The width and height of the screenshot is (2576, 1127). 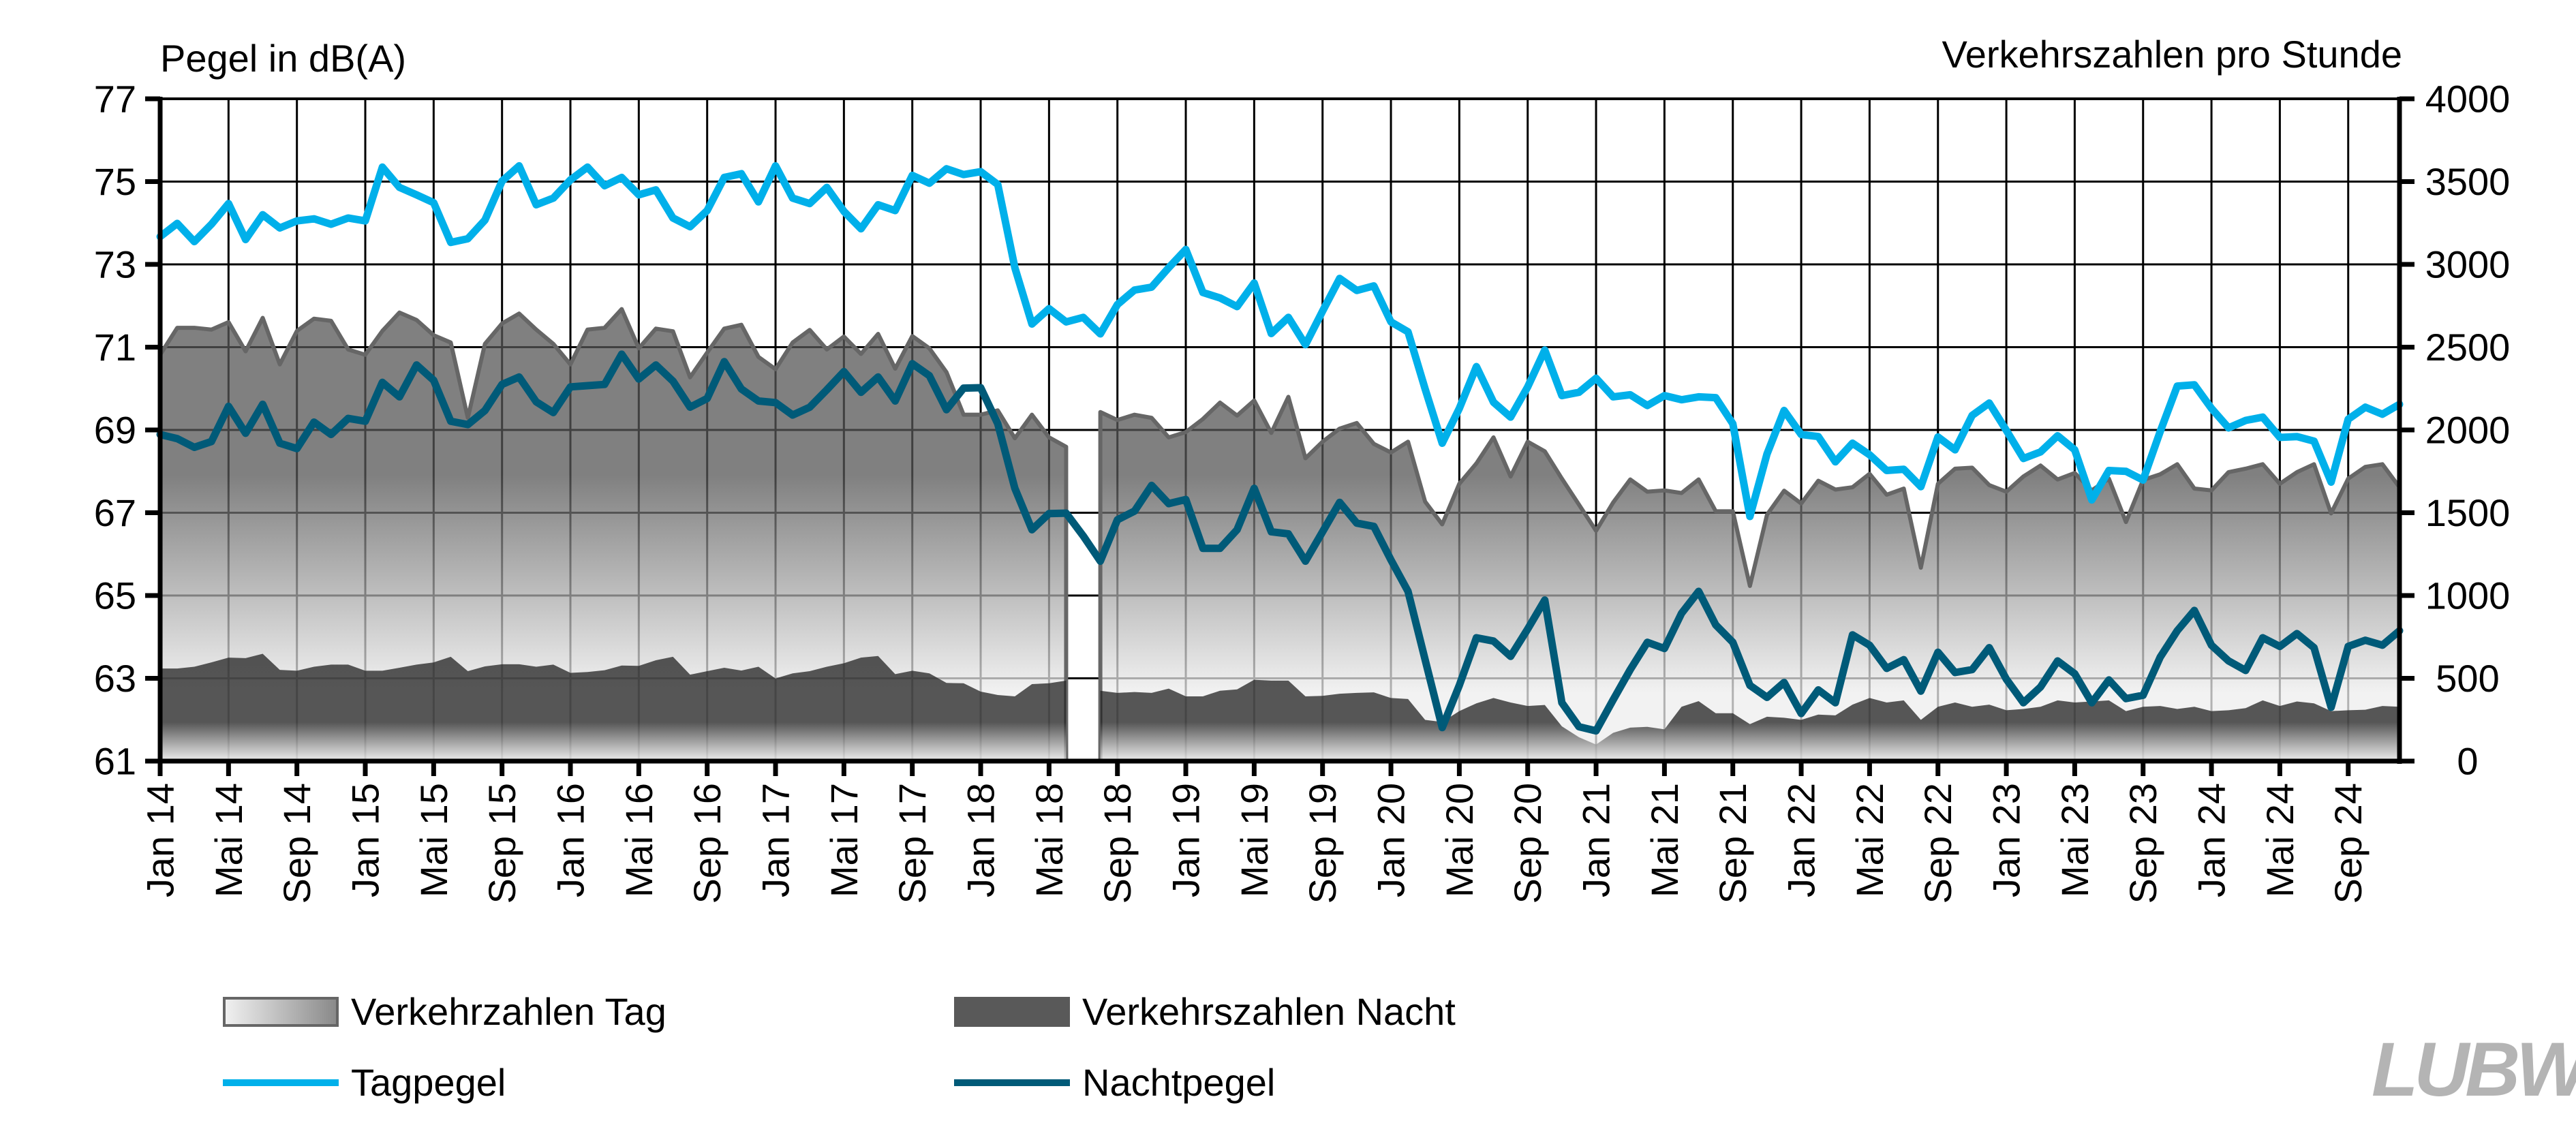 What do you see at coordinates (1322, 843) in the screenshot?
I see `x-tick-label: Sep 19` at bounding box center [1322, 843].